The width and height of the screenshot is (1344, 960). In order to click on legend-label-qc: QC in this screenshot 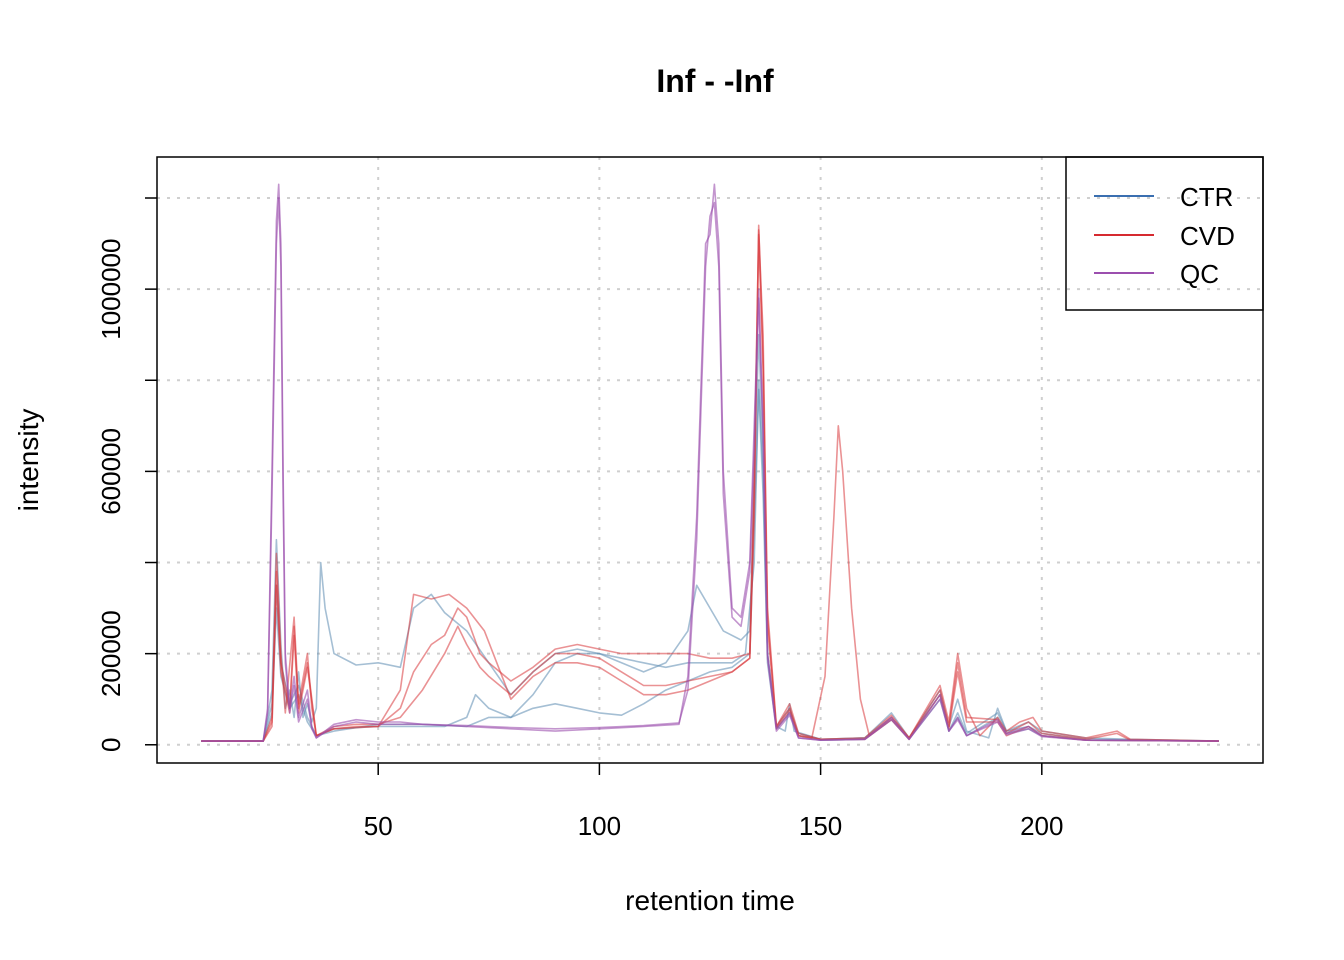, I will do `click(1199, 274)`.